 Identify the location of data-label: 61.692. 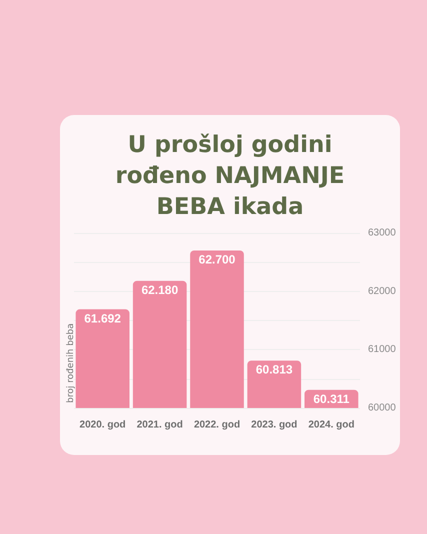
(103, 318).